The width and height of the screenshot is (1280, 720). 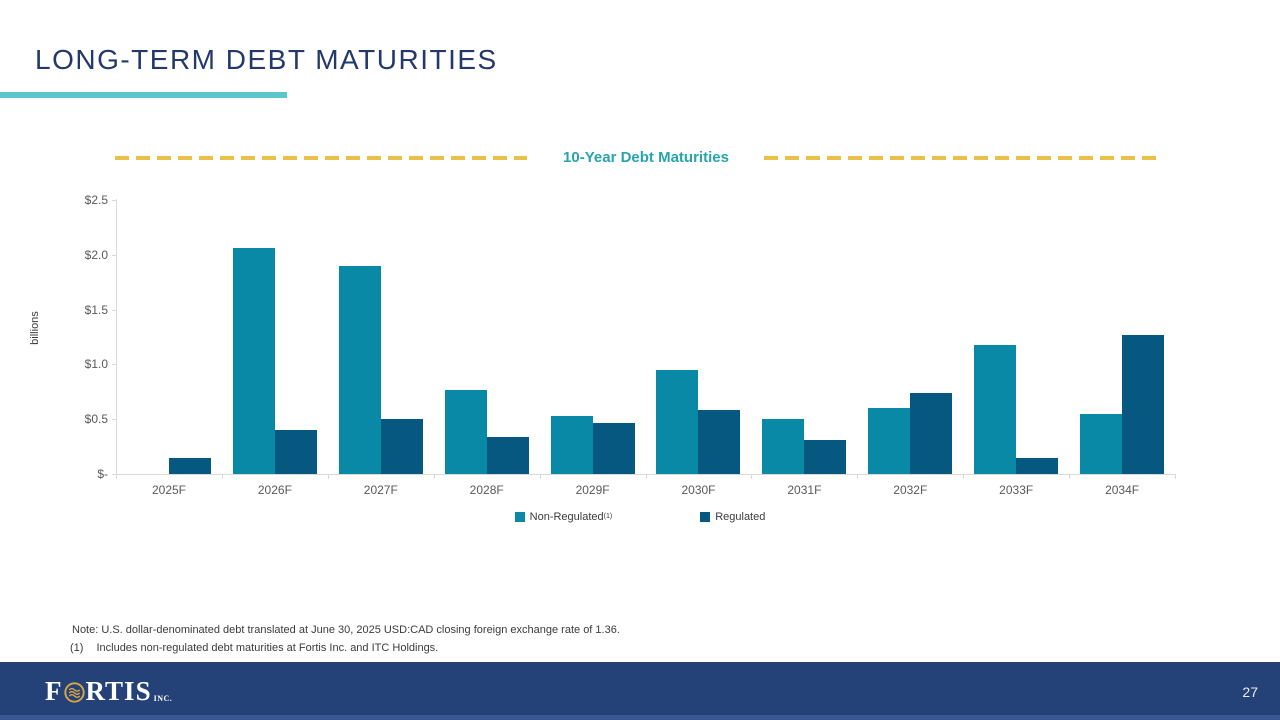 What do you see at coordinates (592, 490) in the screenshot?
I see `x-axis-label-2029F: 2029F` at bounding box center [592, 490].